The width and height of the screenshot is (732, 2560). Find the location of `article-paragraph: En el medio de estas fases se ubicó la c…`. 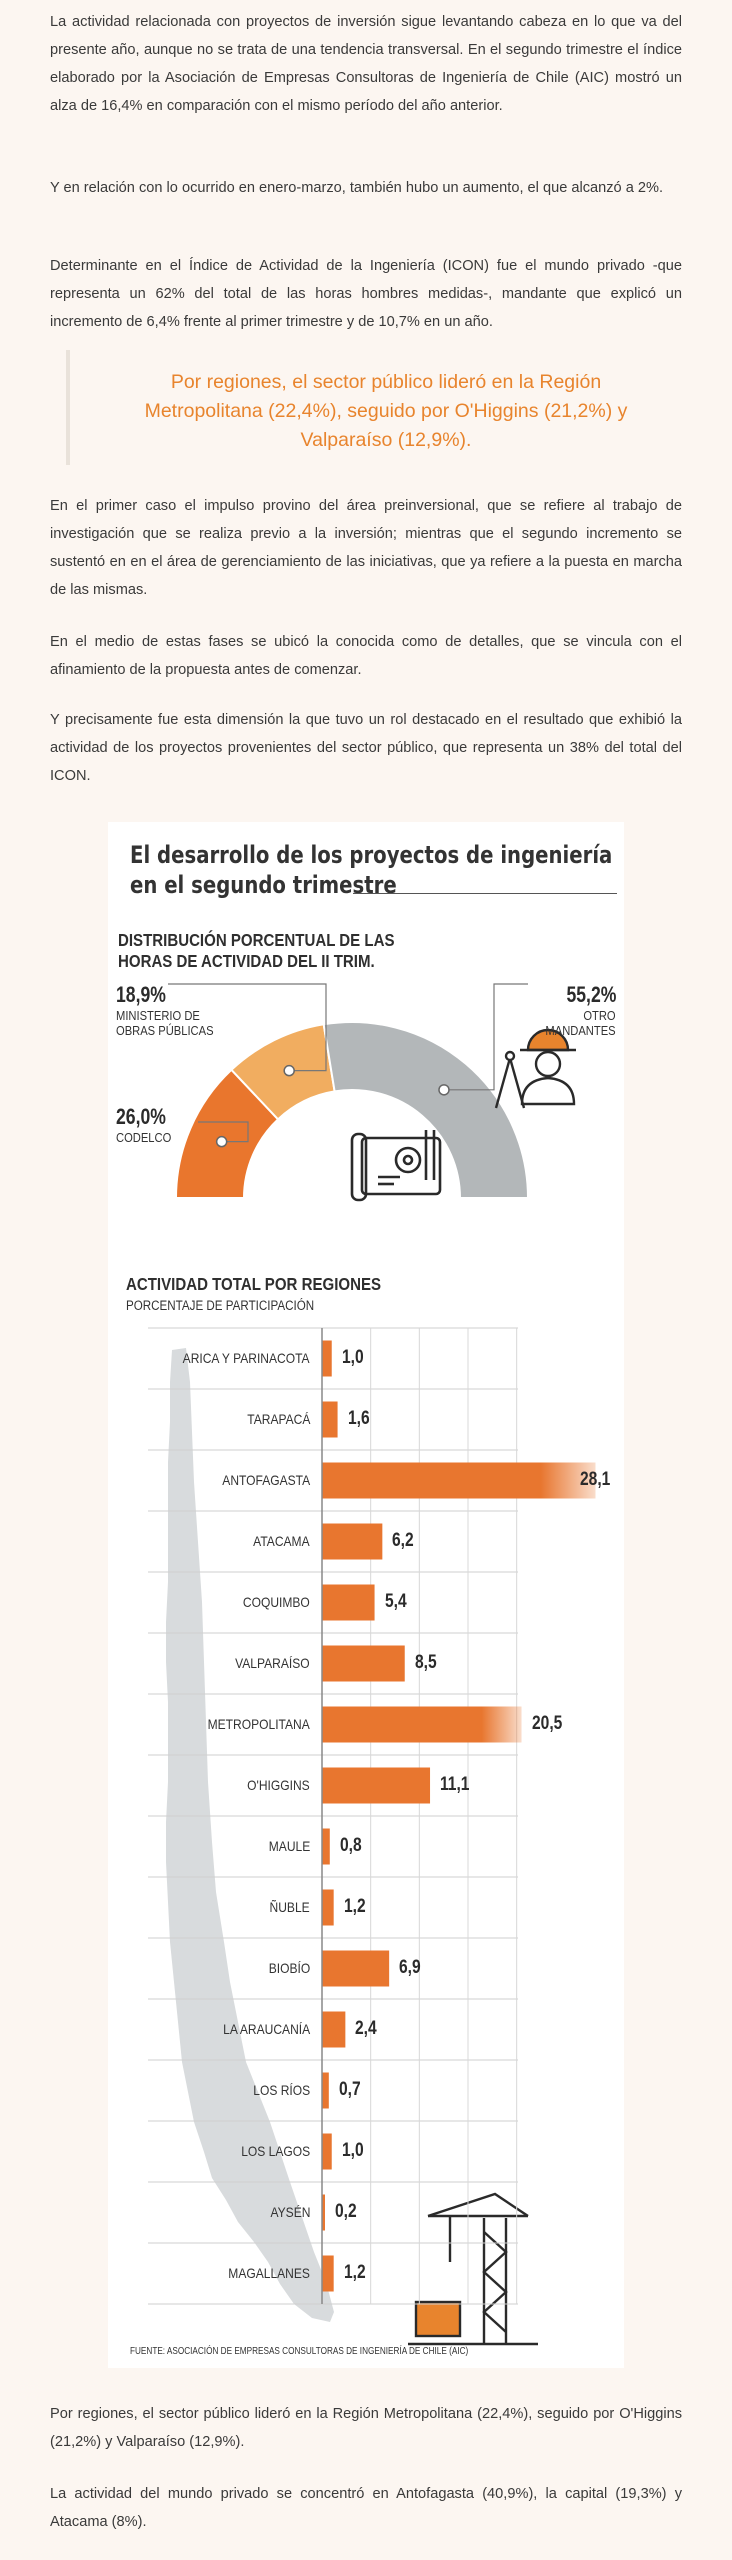

article-paragraph: En el medio de estas fases se ubicó la c… is located at coordinates (366, 656).